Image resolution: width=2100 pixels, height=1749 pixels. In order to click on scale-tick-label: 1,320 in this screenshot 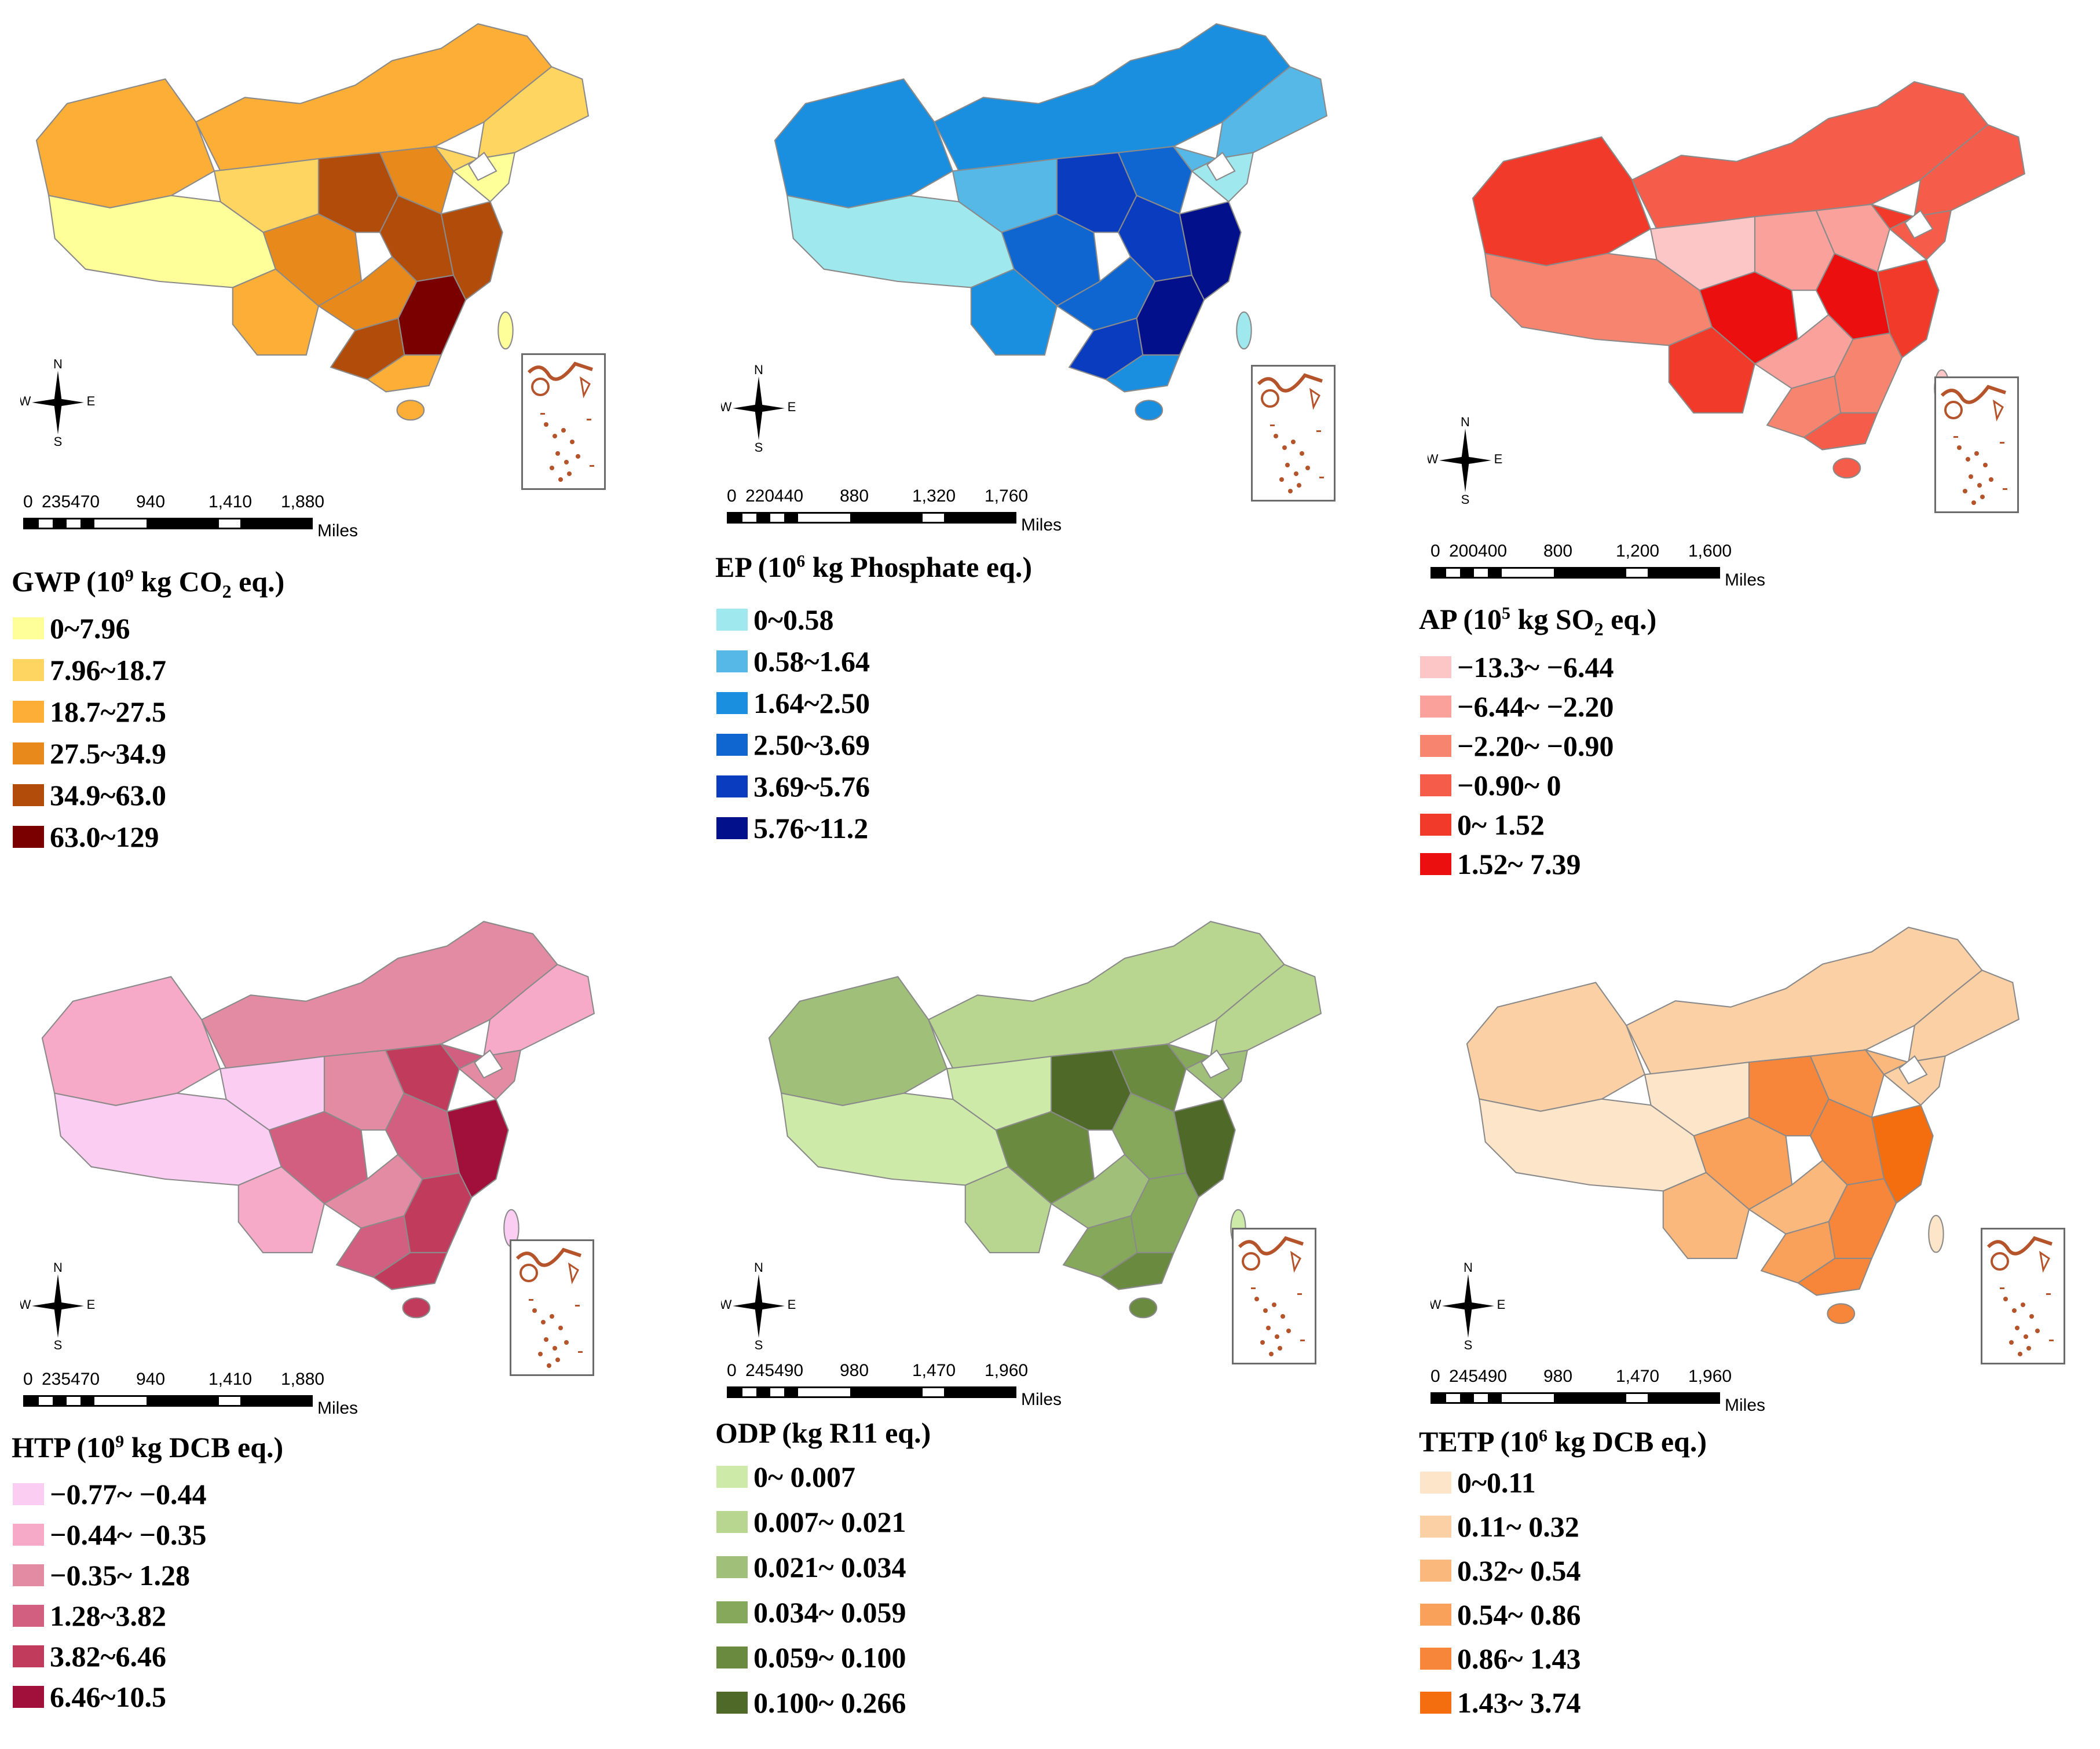, I will do `click(934, 496)`.